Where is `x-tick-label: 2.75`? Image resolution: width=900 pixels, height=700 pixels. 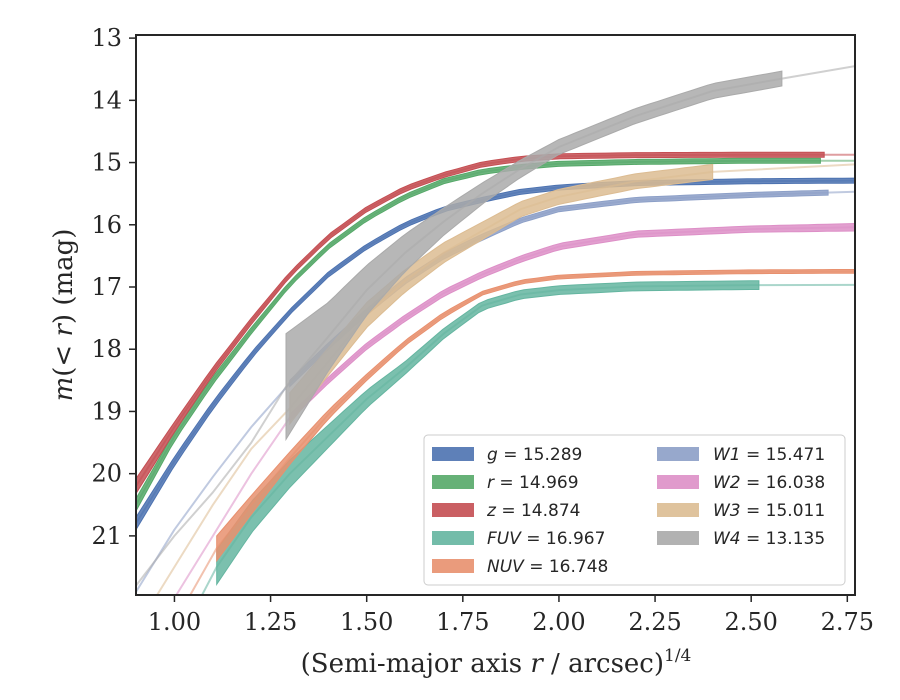
x-tick-label: 2.75 is located at coordinates (847, 622).